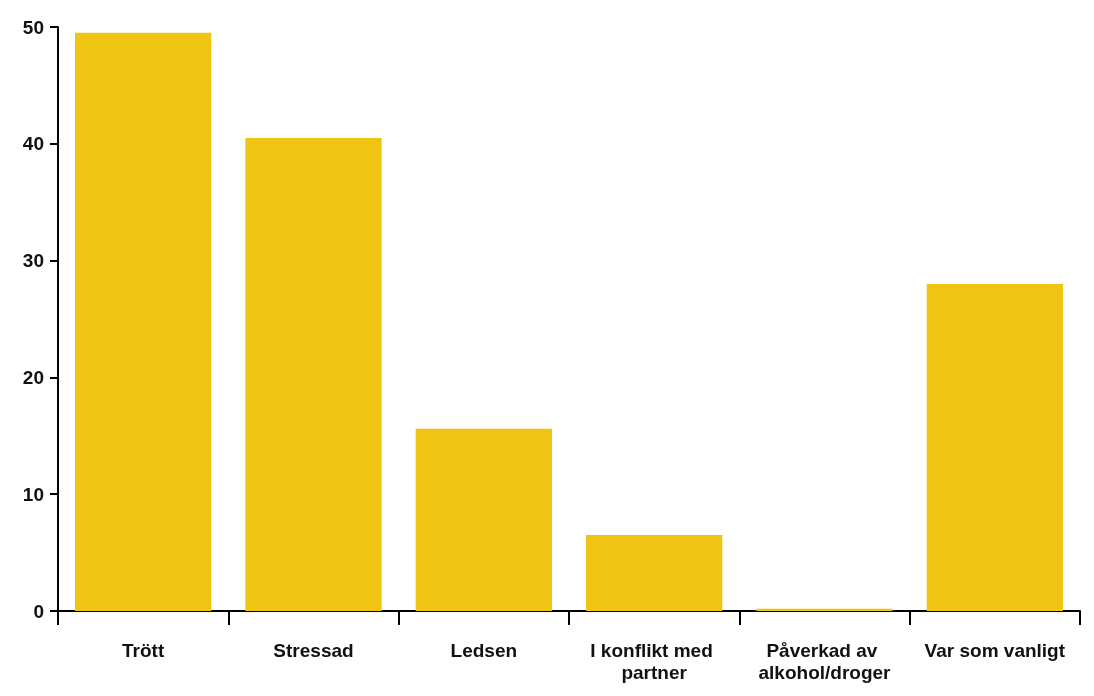 The width and height of the screenshot is (1094, 696). Describe the element at coordinates (995, 650) in the screenshot. I see `x-tick-label: Var som vanligt` at that location.